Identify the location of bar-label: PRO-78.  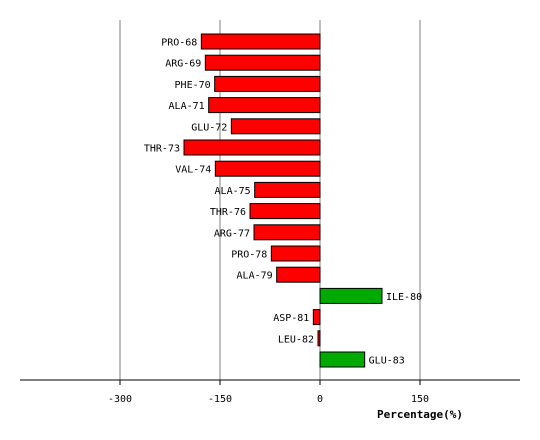
(249, 255).